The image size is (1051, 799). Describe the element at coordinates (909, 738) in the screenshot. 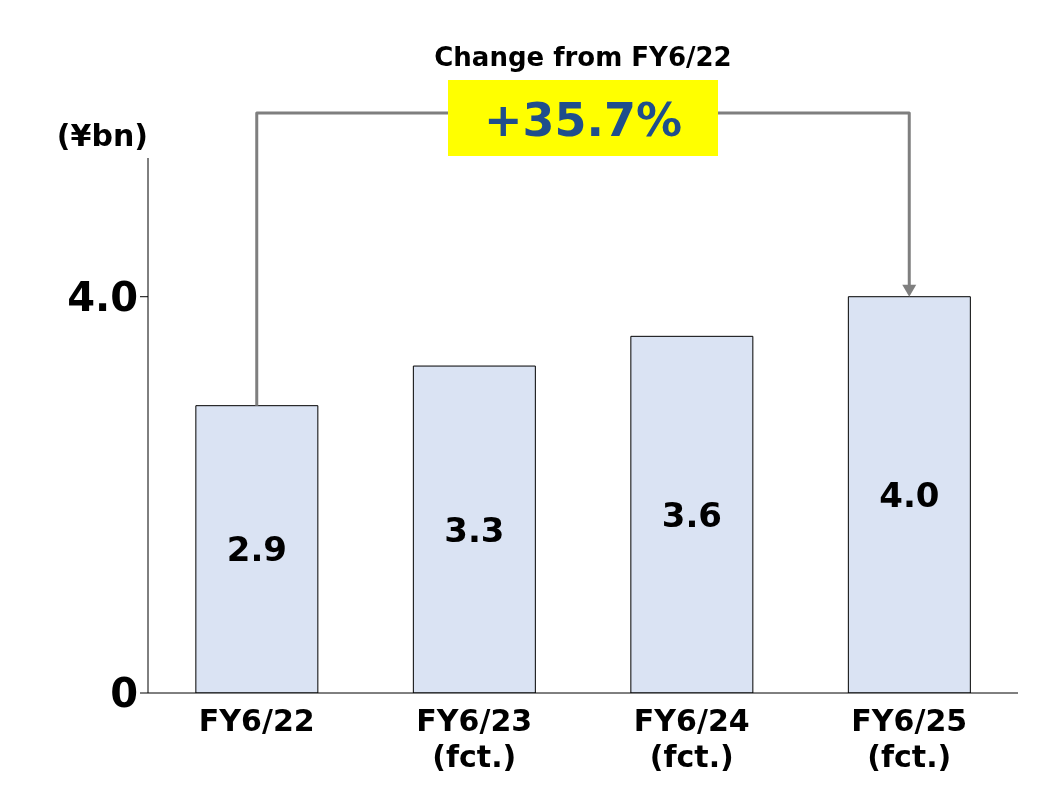

I see `x-tick-label: FY6/25 (fct.)` at that location.